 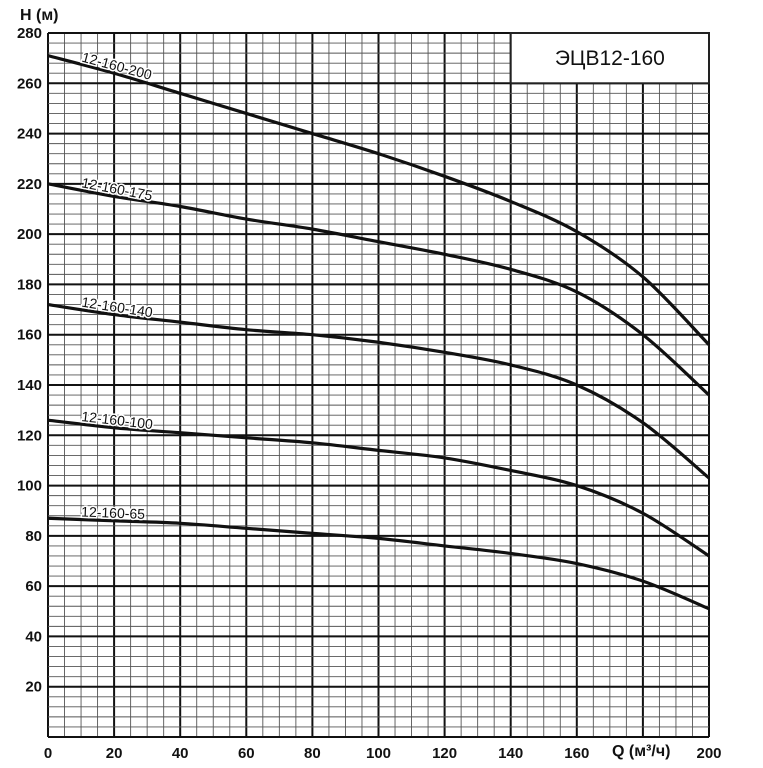 I want to click on x-tick-label: 200, so click(x=708, y=753).